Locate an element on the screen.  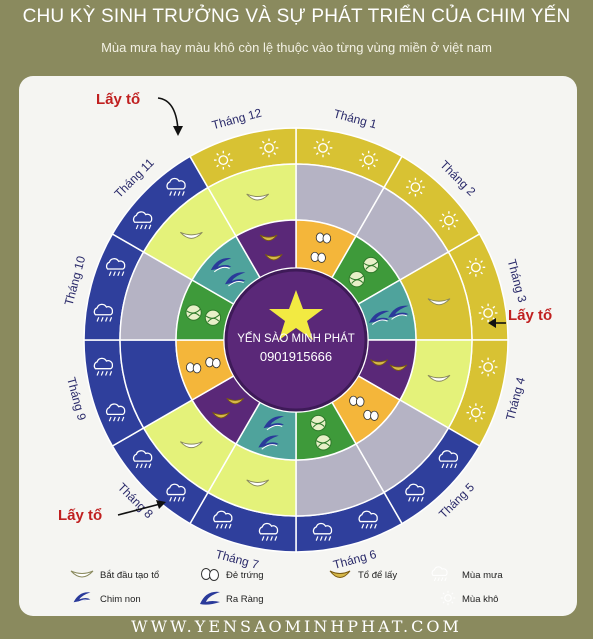
website-footer: WWW.YENSAOMINHPHAT.COM is located at coordinates (296, 626).